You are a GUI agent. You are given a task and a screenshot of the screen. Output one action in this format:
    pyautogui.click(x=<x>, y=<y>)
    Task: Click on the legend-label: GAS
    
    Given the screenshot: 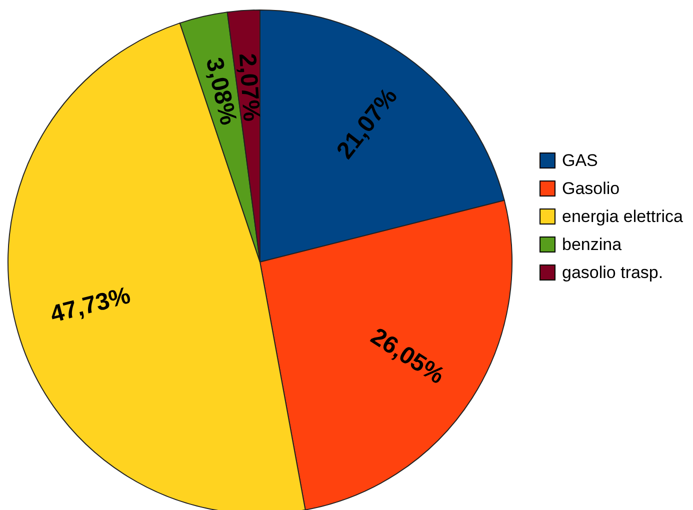 What is the action you would take?
    pyautogui.click(x=580, y=160)
    